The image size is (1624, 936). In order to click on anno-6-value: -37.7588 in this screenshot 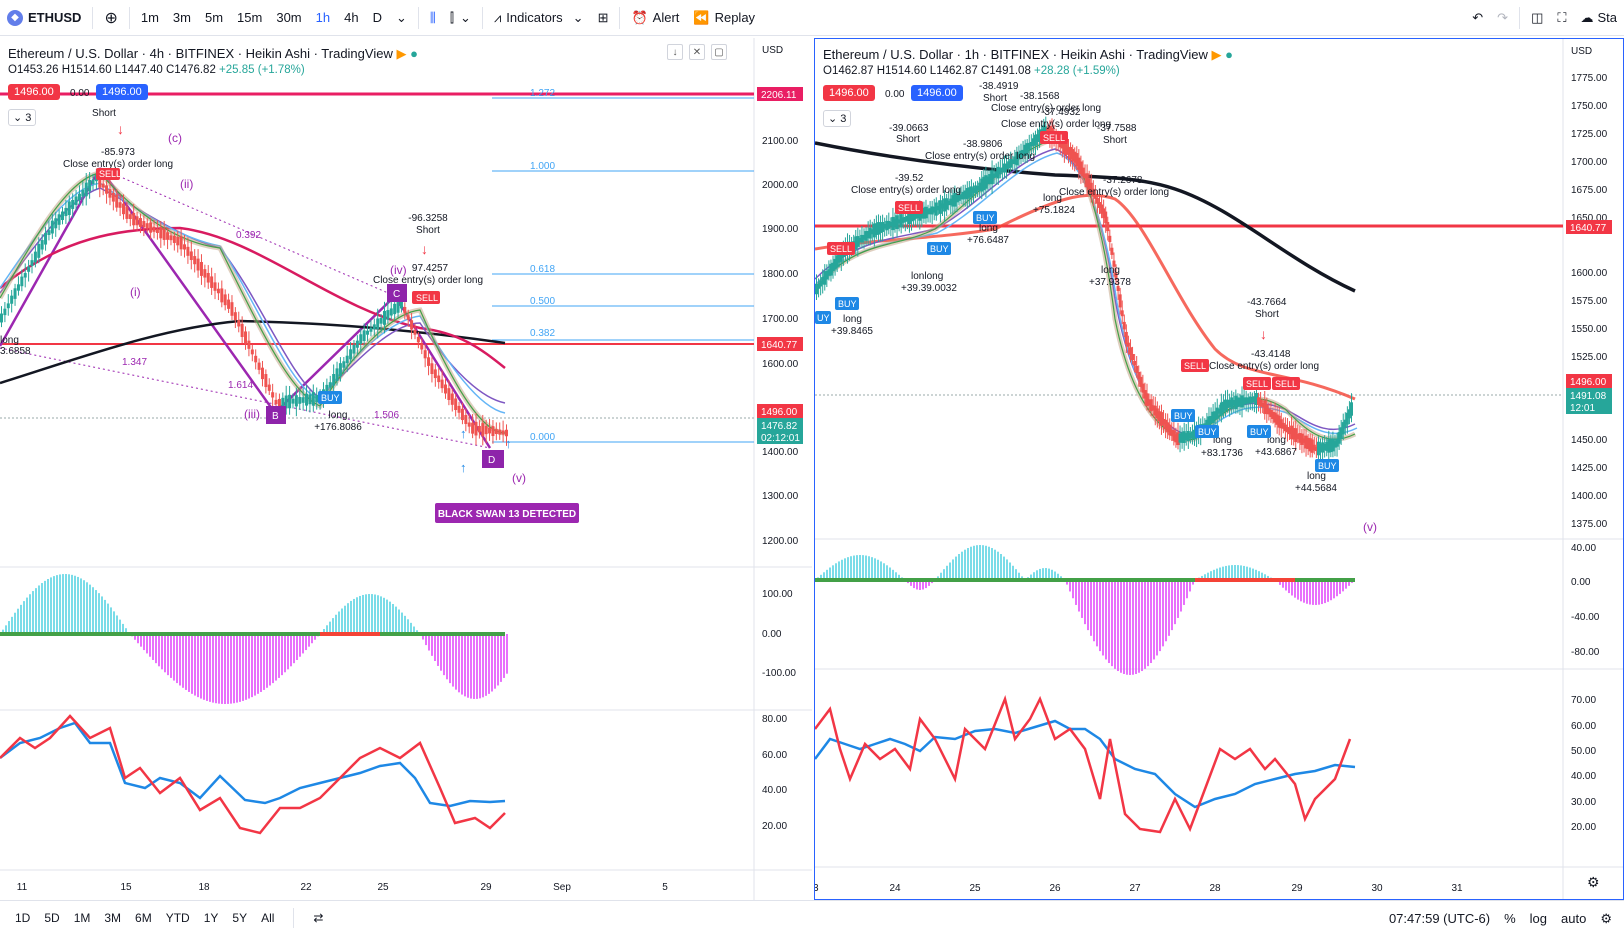, I will do `click(1117, 128)`.